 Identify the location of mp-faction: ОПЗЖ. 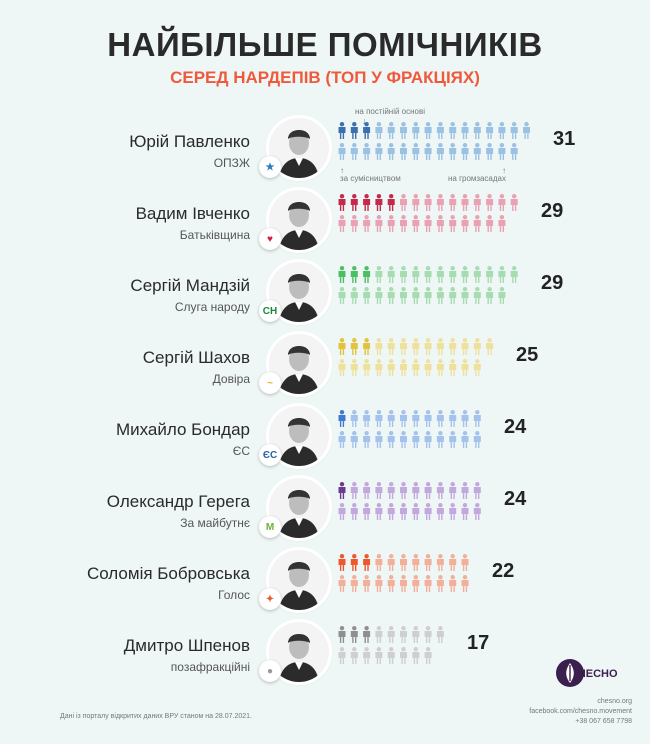
(231, 163).